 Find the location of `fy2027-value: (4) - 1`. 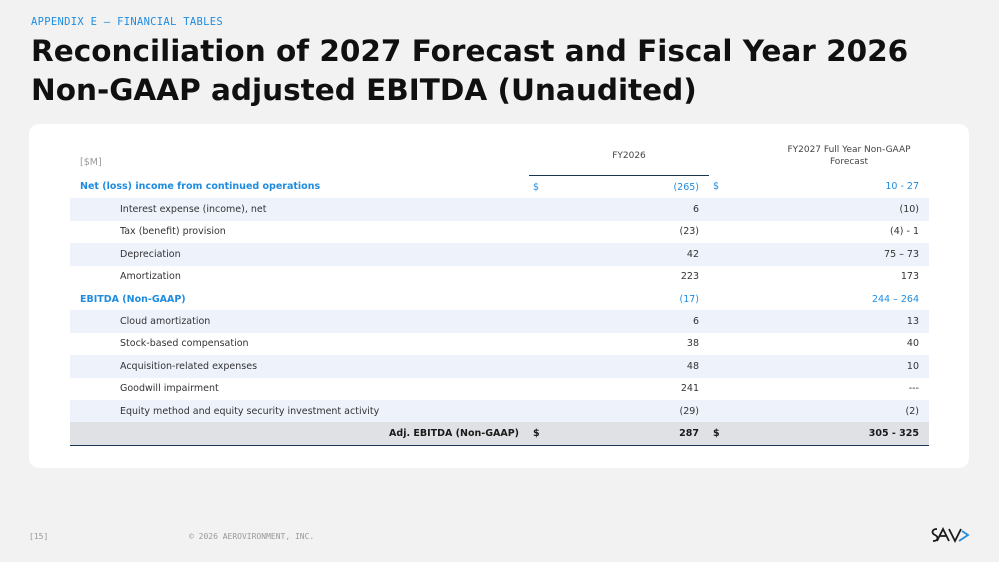

fy2027-value: (4) - 1 is located at coordinates (904, 232).